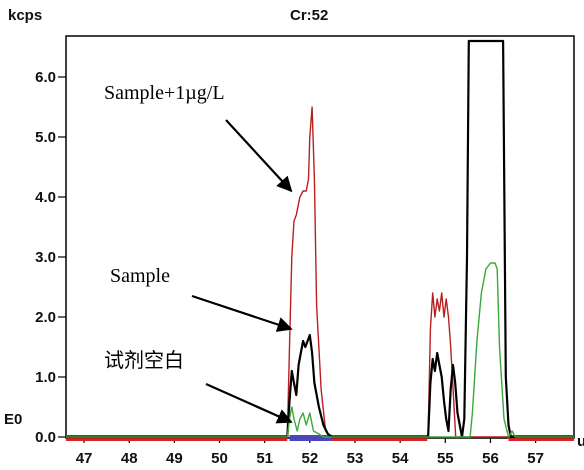 Image resolution: width=584 pixels, height=470 pixels. I want to click on y-tick-label: 2.0, so click(45, 317).